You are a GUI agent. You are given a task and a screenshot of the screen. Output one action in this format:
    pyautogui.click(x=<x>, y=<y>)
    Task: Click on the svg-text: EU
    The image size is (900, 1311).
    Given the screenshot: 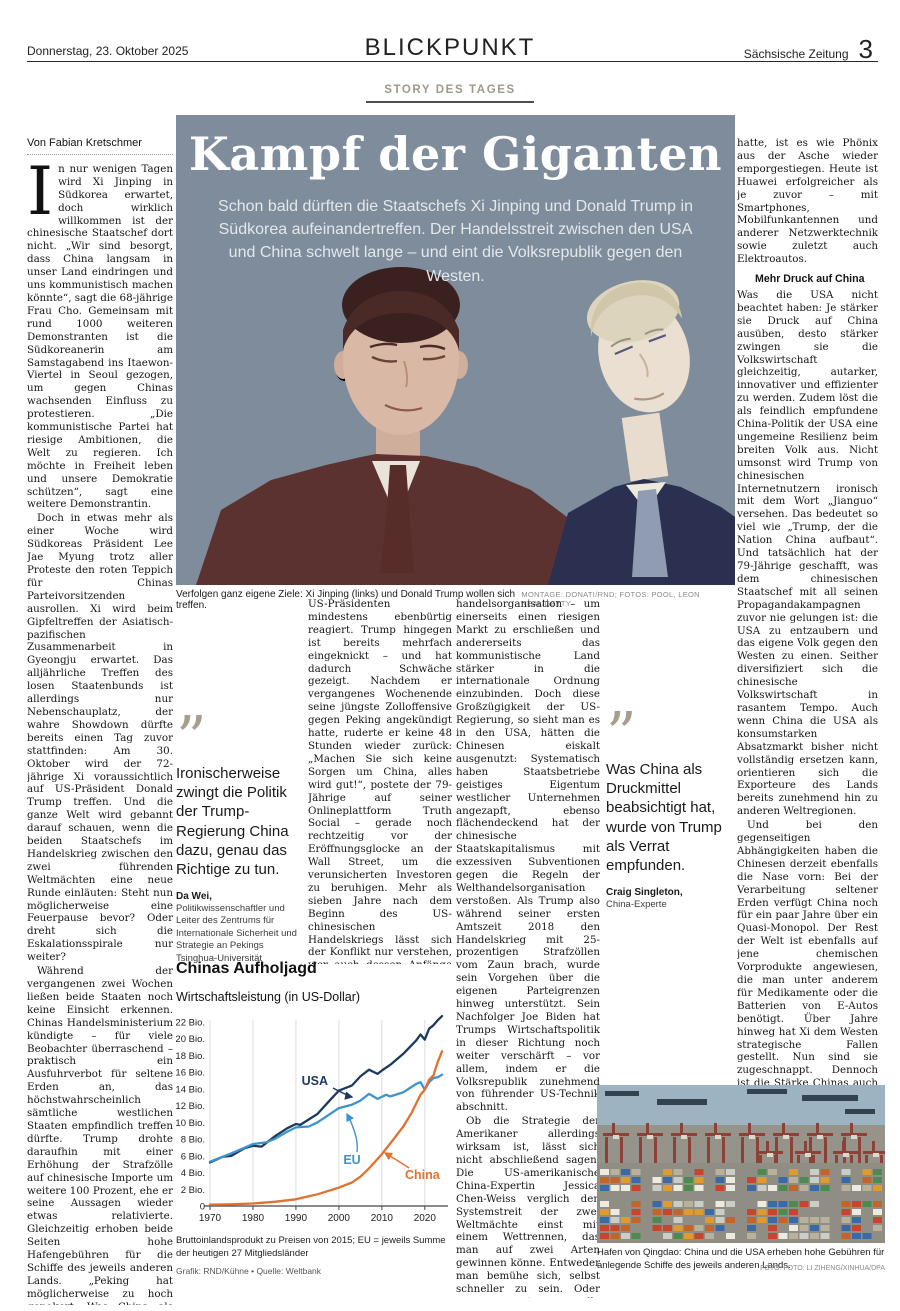 What is the action you would take?
    pyautogui.click(x=351, y=1160)
    